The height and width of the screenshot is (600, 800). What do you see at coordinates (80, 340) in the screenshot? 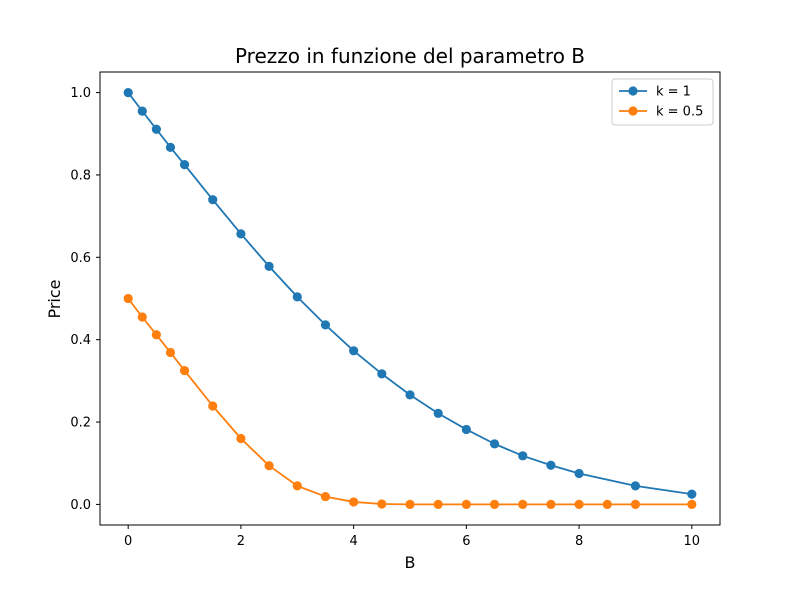
I see `y-tick-label: 0.4` at bounding box center [80, 340].